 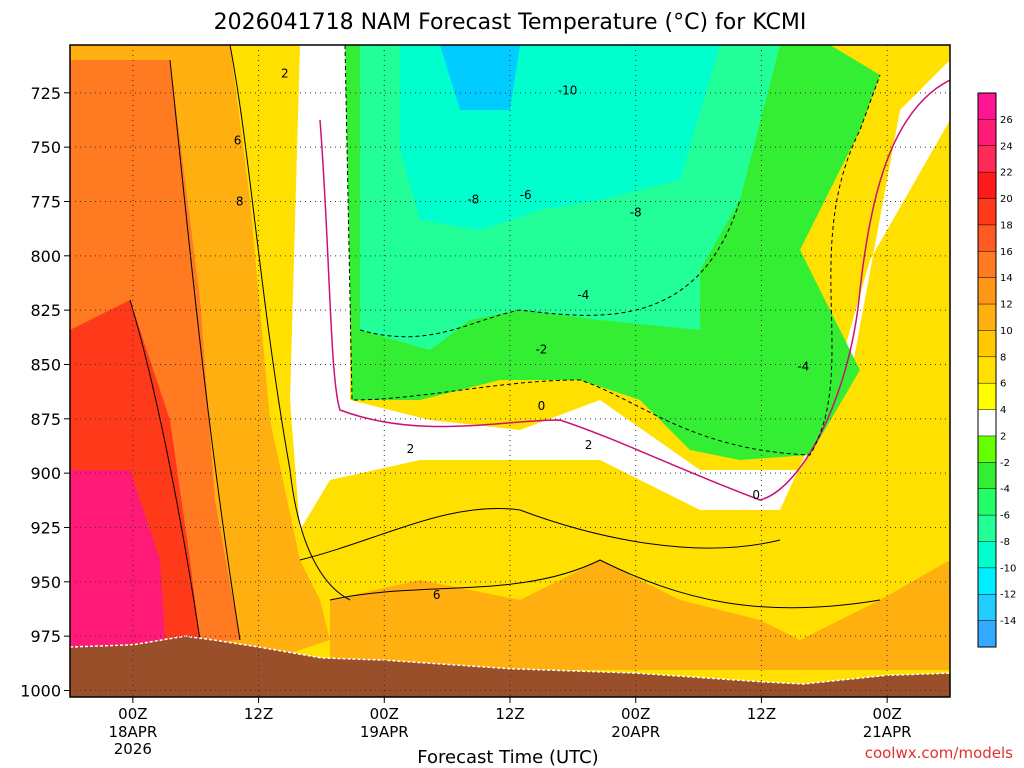 What do you see at coordinates (45, 310) in the screenshot?
I see `y-tick-label: 825` at bounding box center [45, 310].